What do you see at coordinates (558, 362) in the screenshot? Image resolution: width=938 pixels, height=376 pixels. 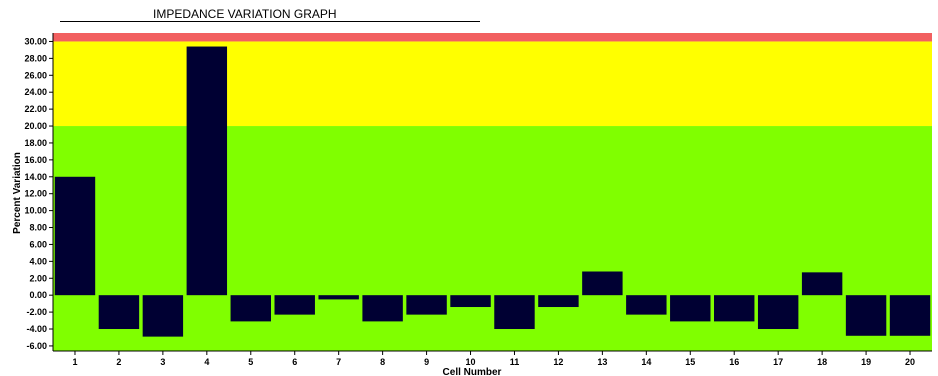 I see `x-tick-label: 12` at bounding box center [558, 362].